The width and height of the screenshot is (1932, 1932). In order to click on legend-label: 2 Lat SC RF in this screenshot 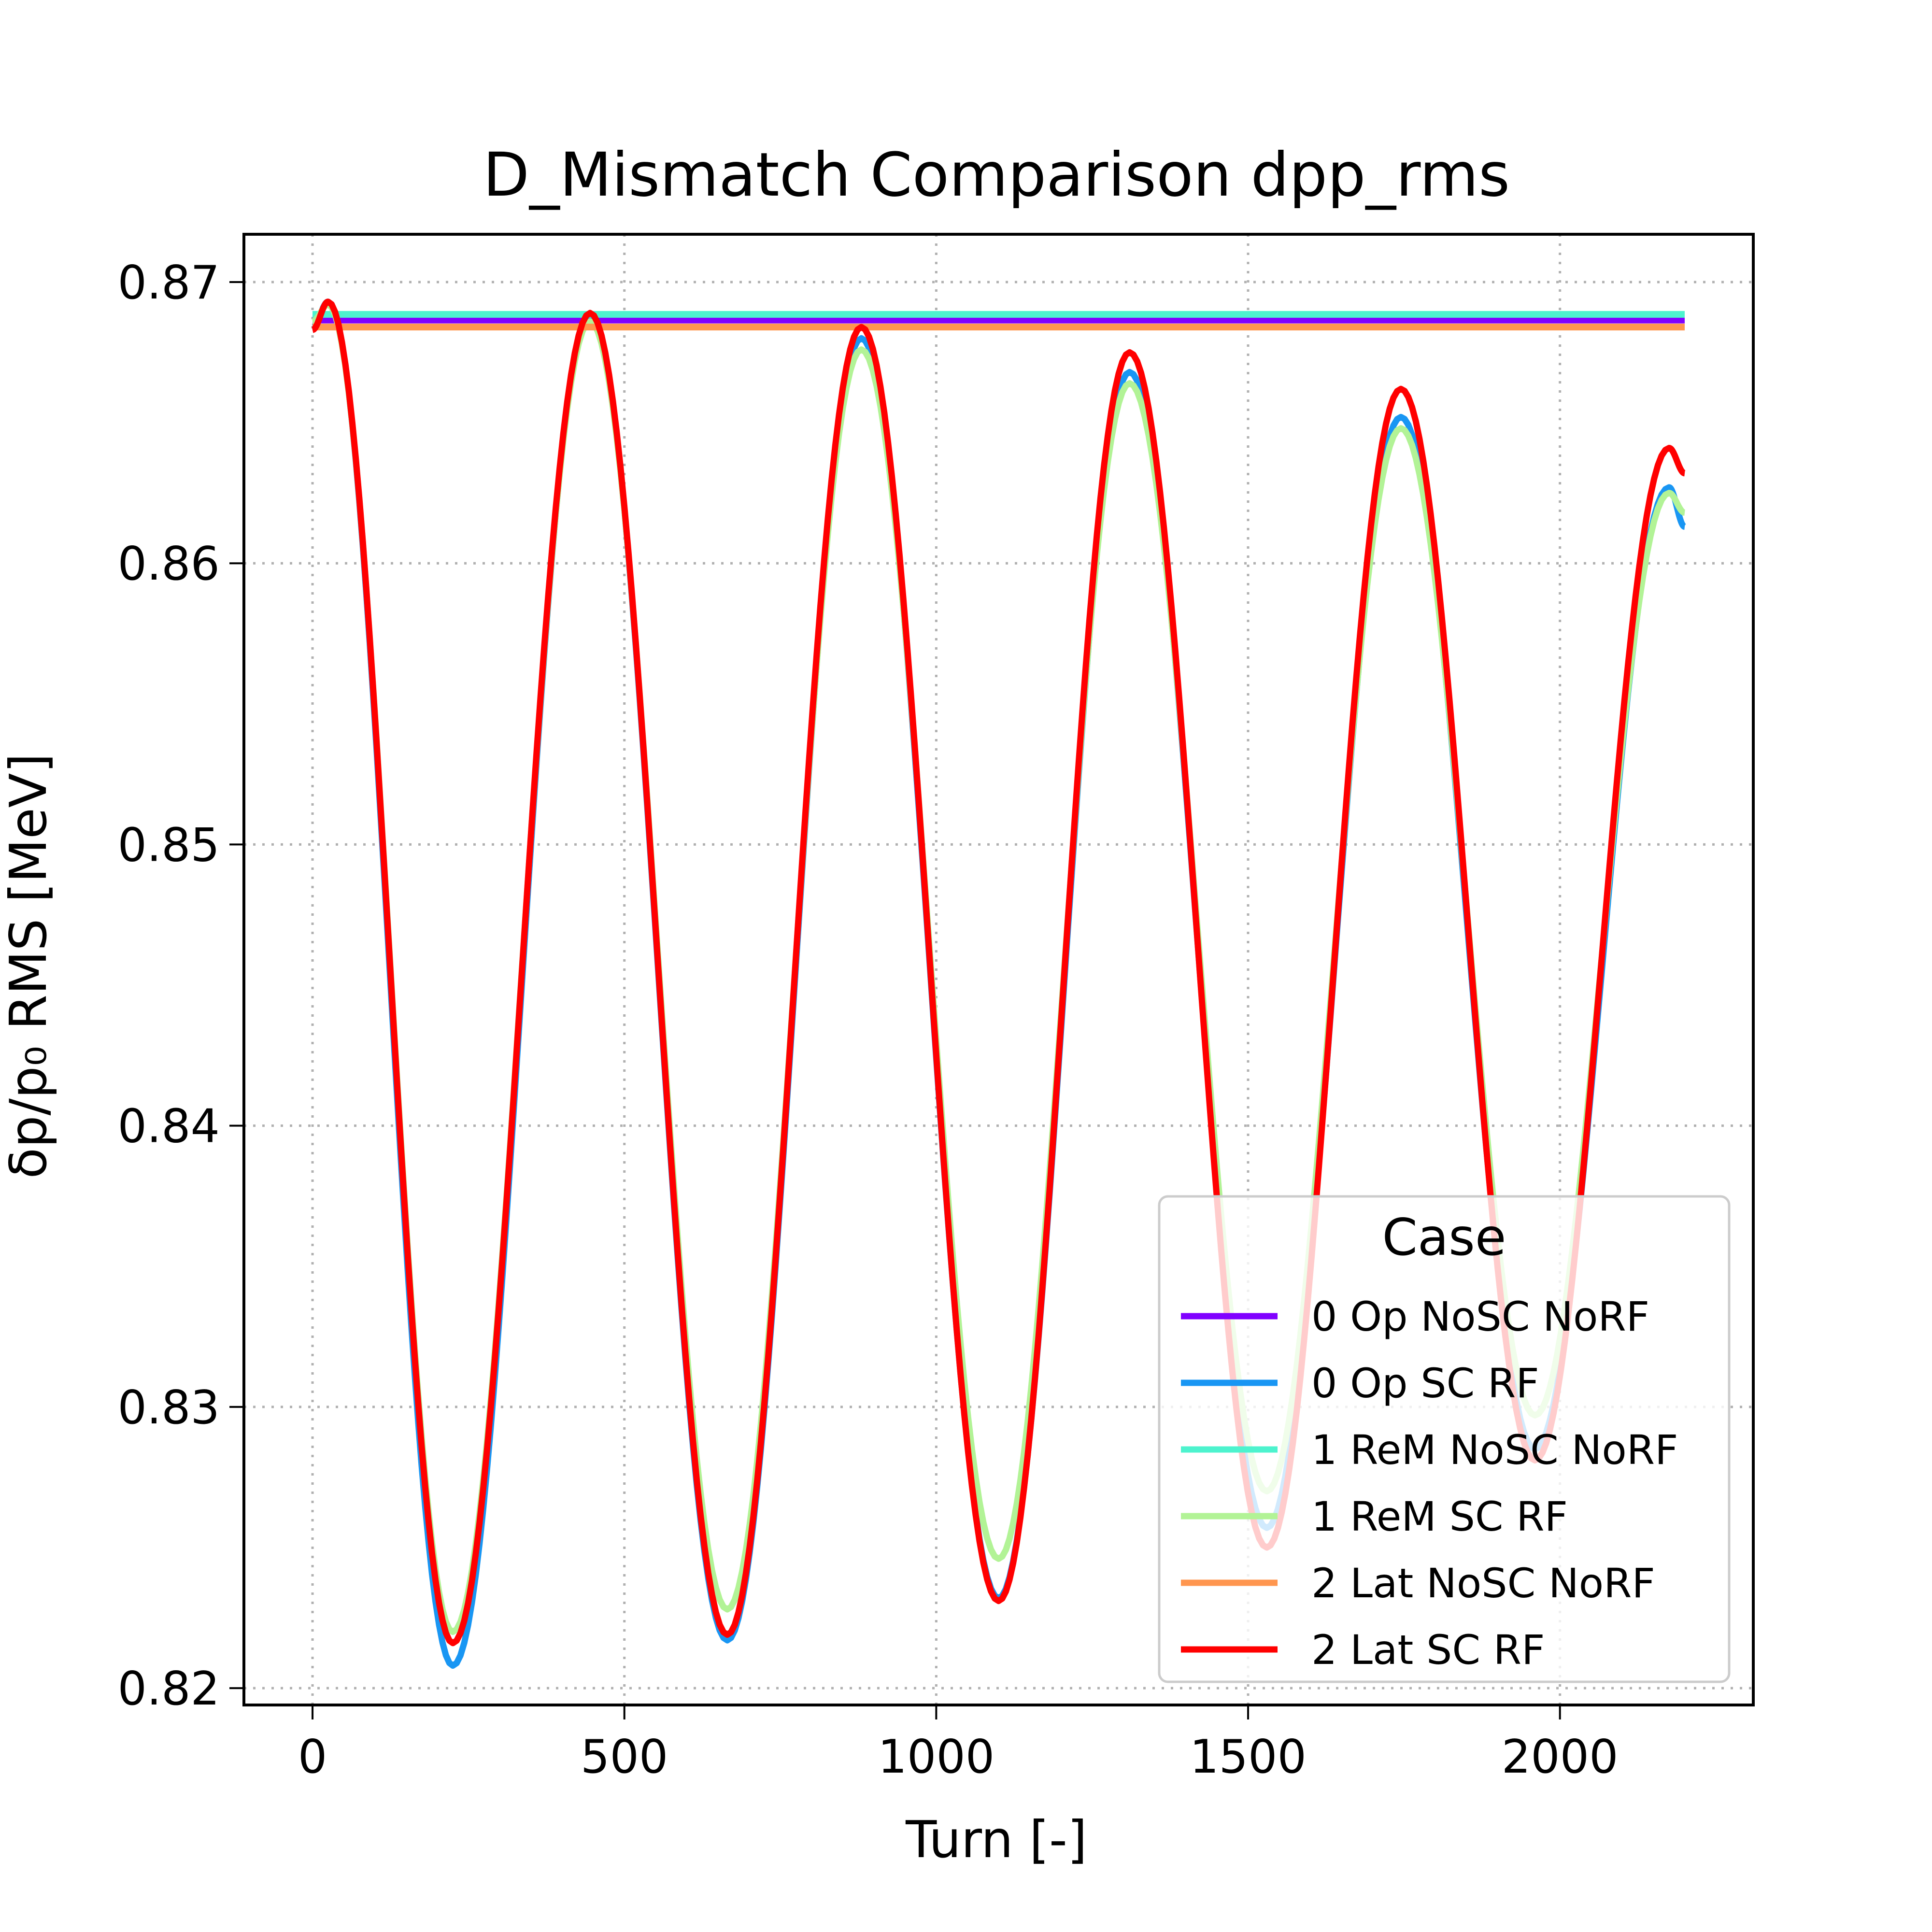, I will do `click(1428, 1650)`.